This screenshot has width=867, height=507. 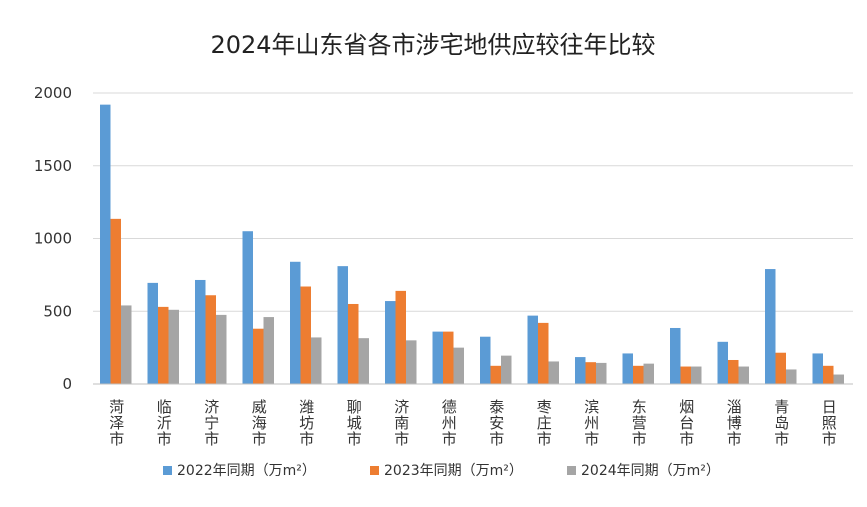 I want to click on y-tick-label: 2000, so click(x=53, y=93).